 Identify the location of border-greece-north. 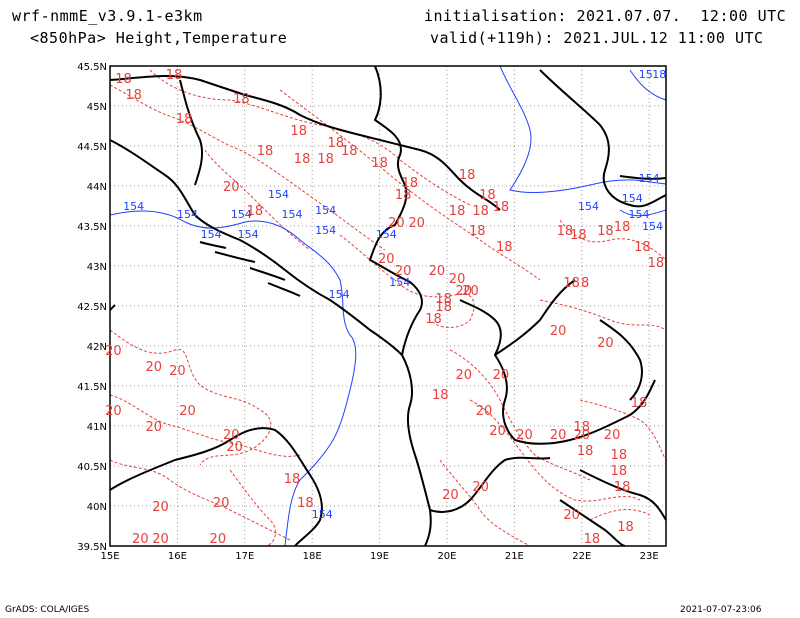
(490, 484).